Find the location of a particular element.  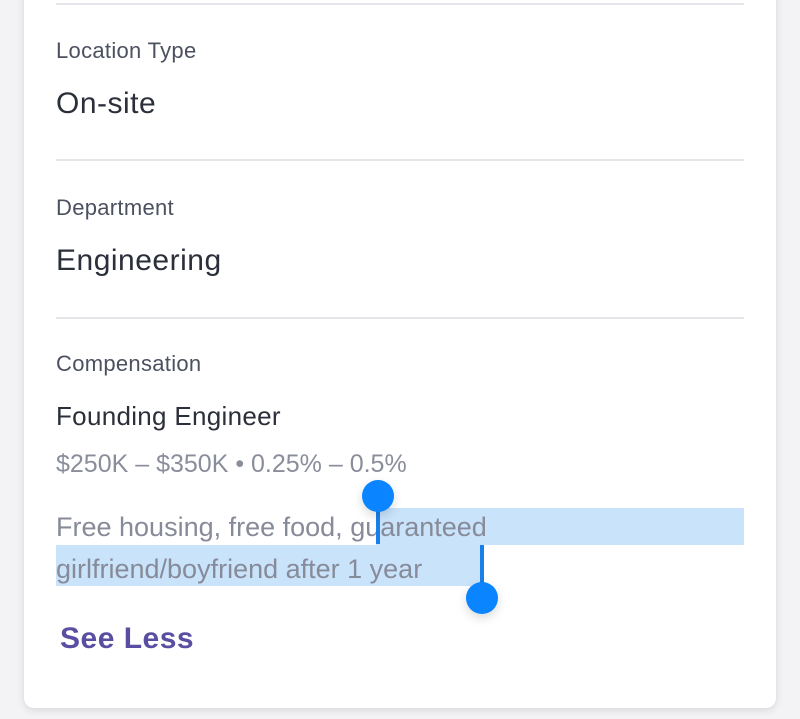

compensation-range: $250K – $350K • 0.25% – 0.5% is located at coordinates (231, 464).